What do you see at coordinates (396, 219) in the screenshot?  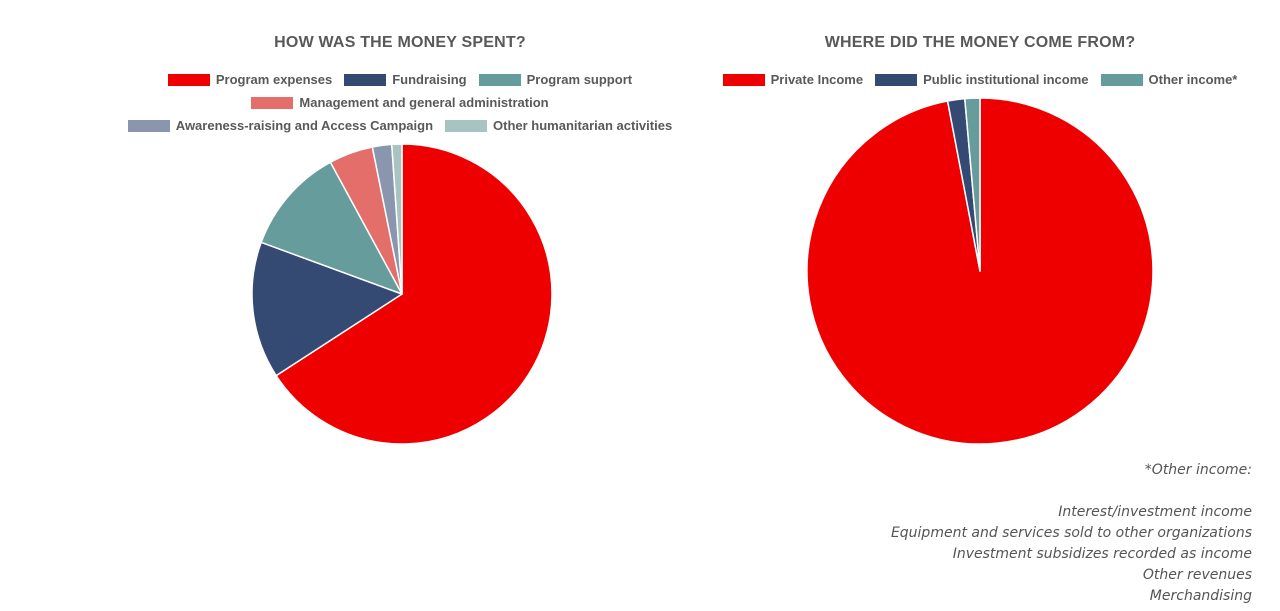 I see `pie-slice-other-humanitarian-activities` at bounding box center [396, 219].